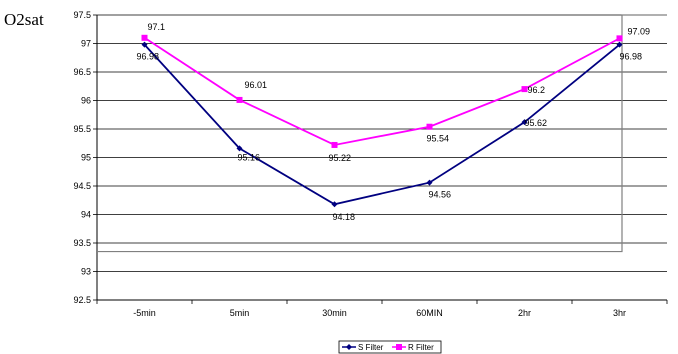 This screenshot has width=678, height=354. I want to click on x-tick-label: 3hr, so click(619, 313).